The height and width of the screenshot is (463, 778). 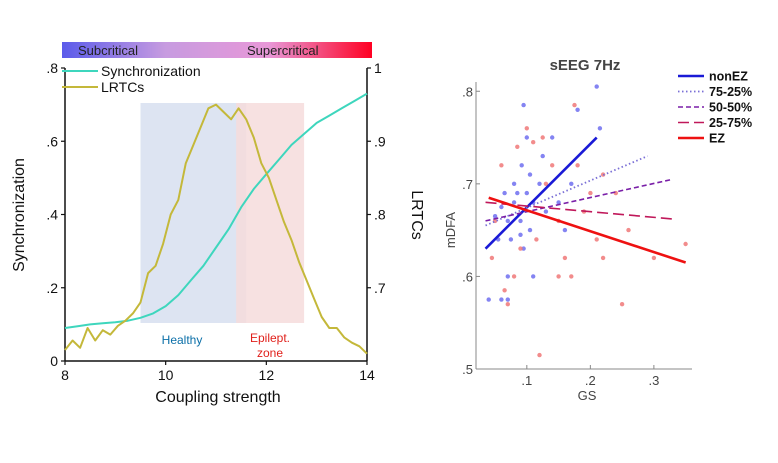 I want to click on y-tick-label: .6, so click(x=467, y=276).